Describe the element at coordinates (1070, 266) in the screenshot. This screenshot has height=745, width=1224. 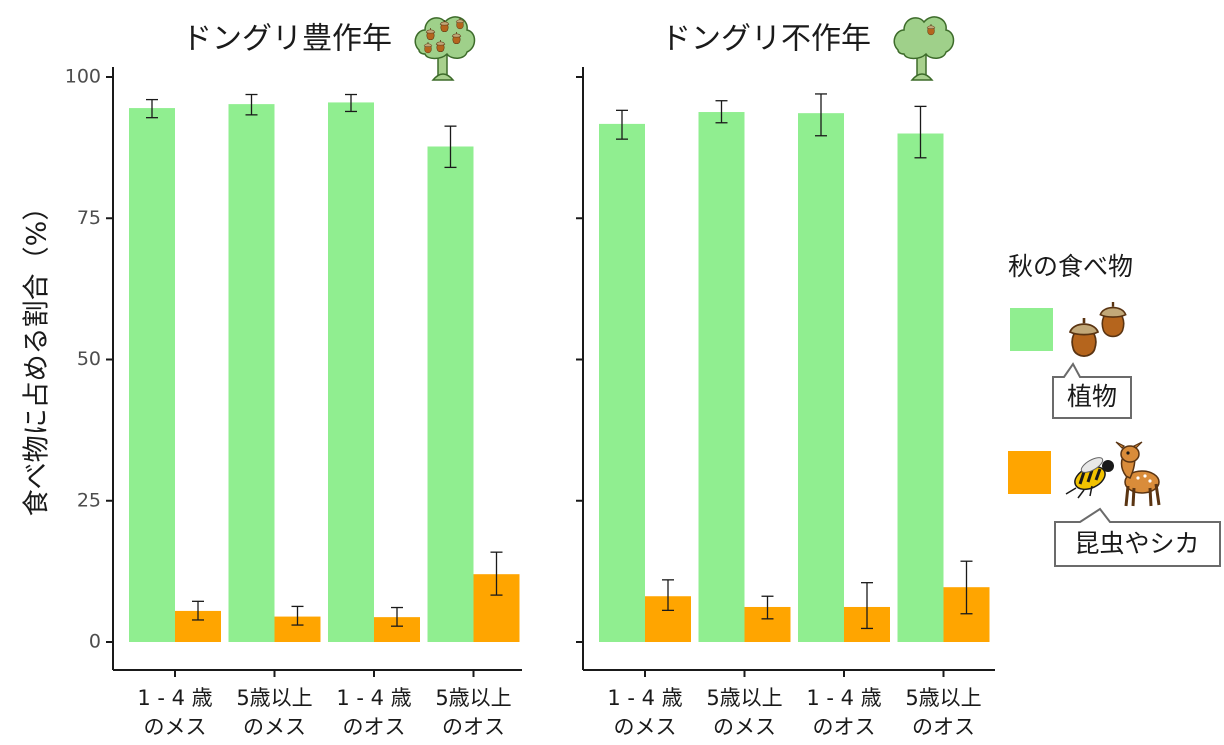
I see `legend-title: 秋の食べ物` at that location.